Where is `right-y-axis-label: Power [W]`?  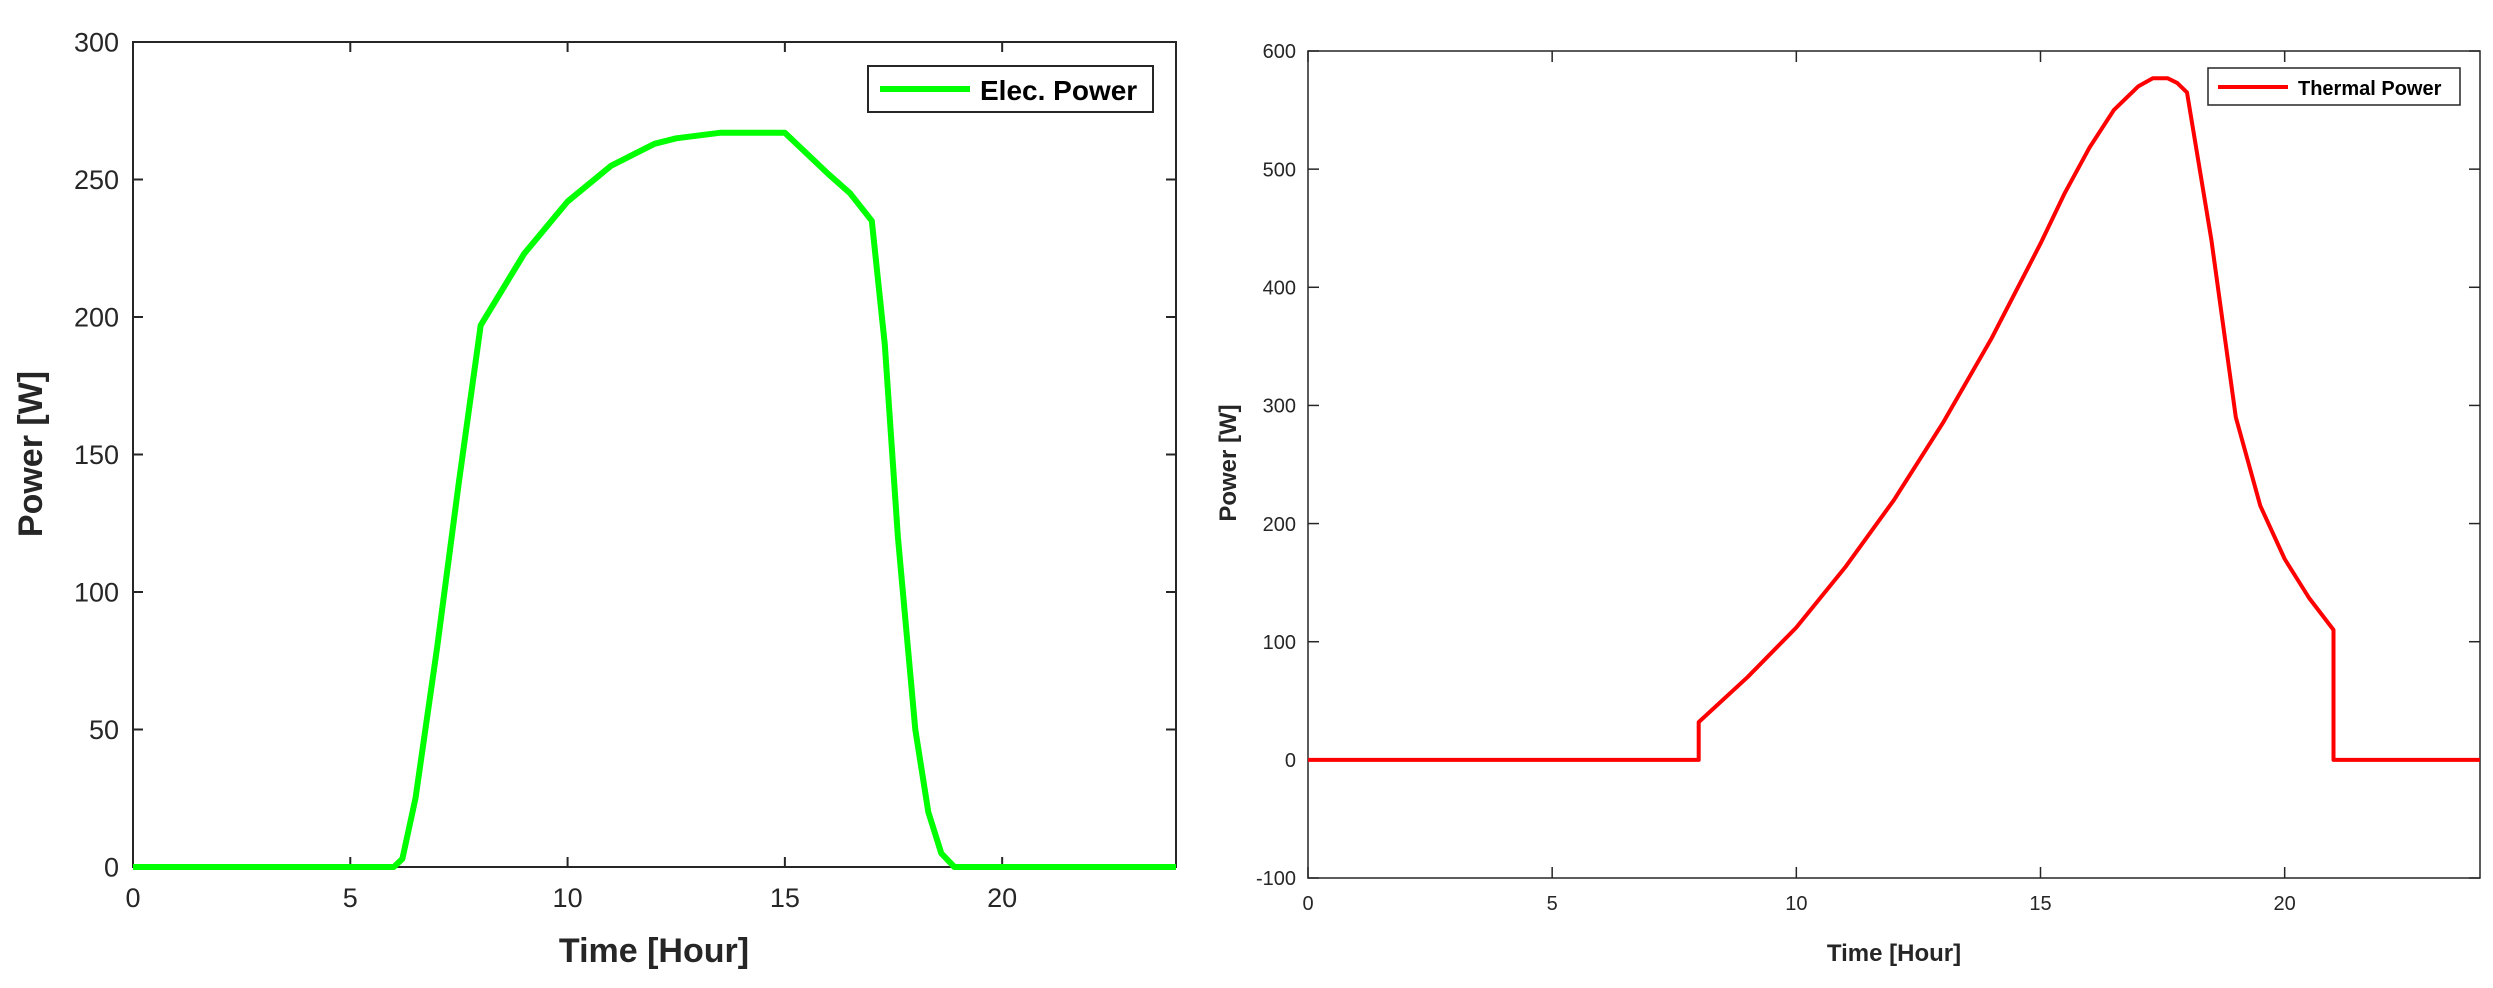 right-y-axis-label: Power [W] is located at coordinates (1228, 462).